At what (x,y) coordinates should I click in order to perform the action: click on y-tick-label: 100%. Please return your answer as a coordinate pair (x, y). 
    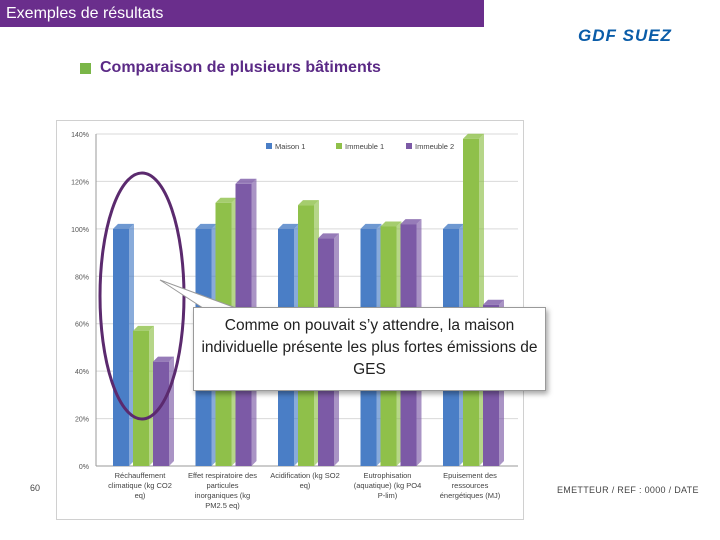
    Looking at the image, I should click on (80, 230).